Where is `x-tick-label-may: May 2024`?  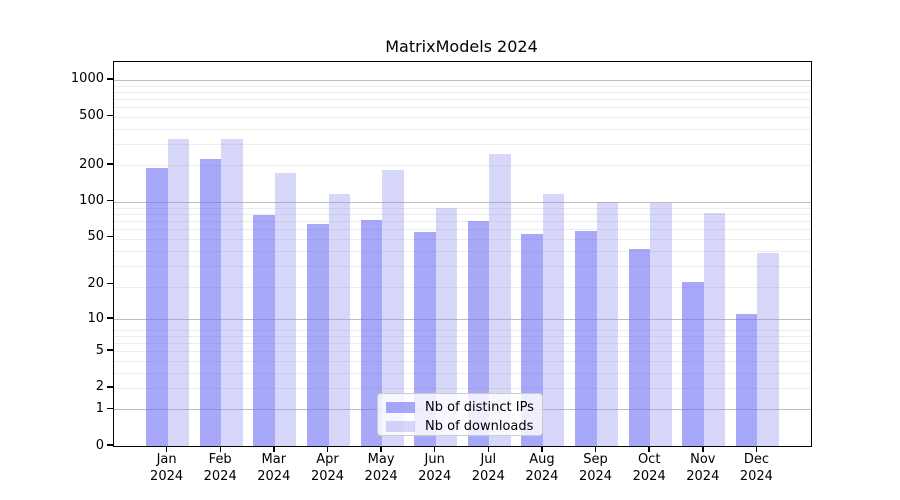
x-tick-label-may: May 2024 is located at coordinates (381, 468).